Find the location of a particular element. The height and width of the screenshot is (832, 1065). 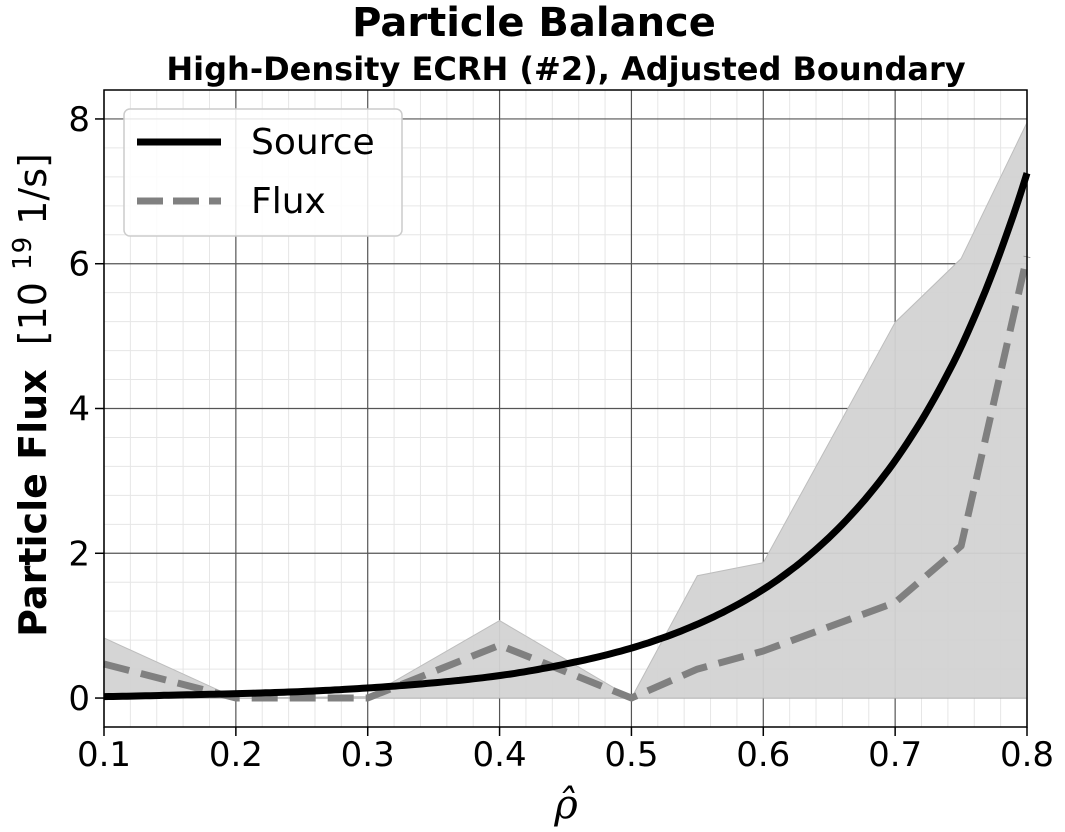

y-axis-label-unit-post: 1/s] is located at coordinates (33, 189).